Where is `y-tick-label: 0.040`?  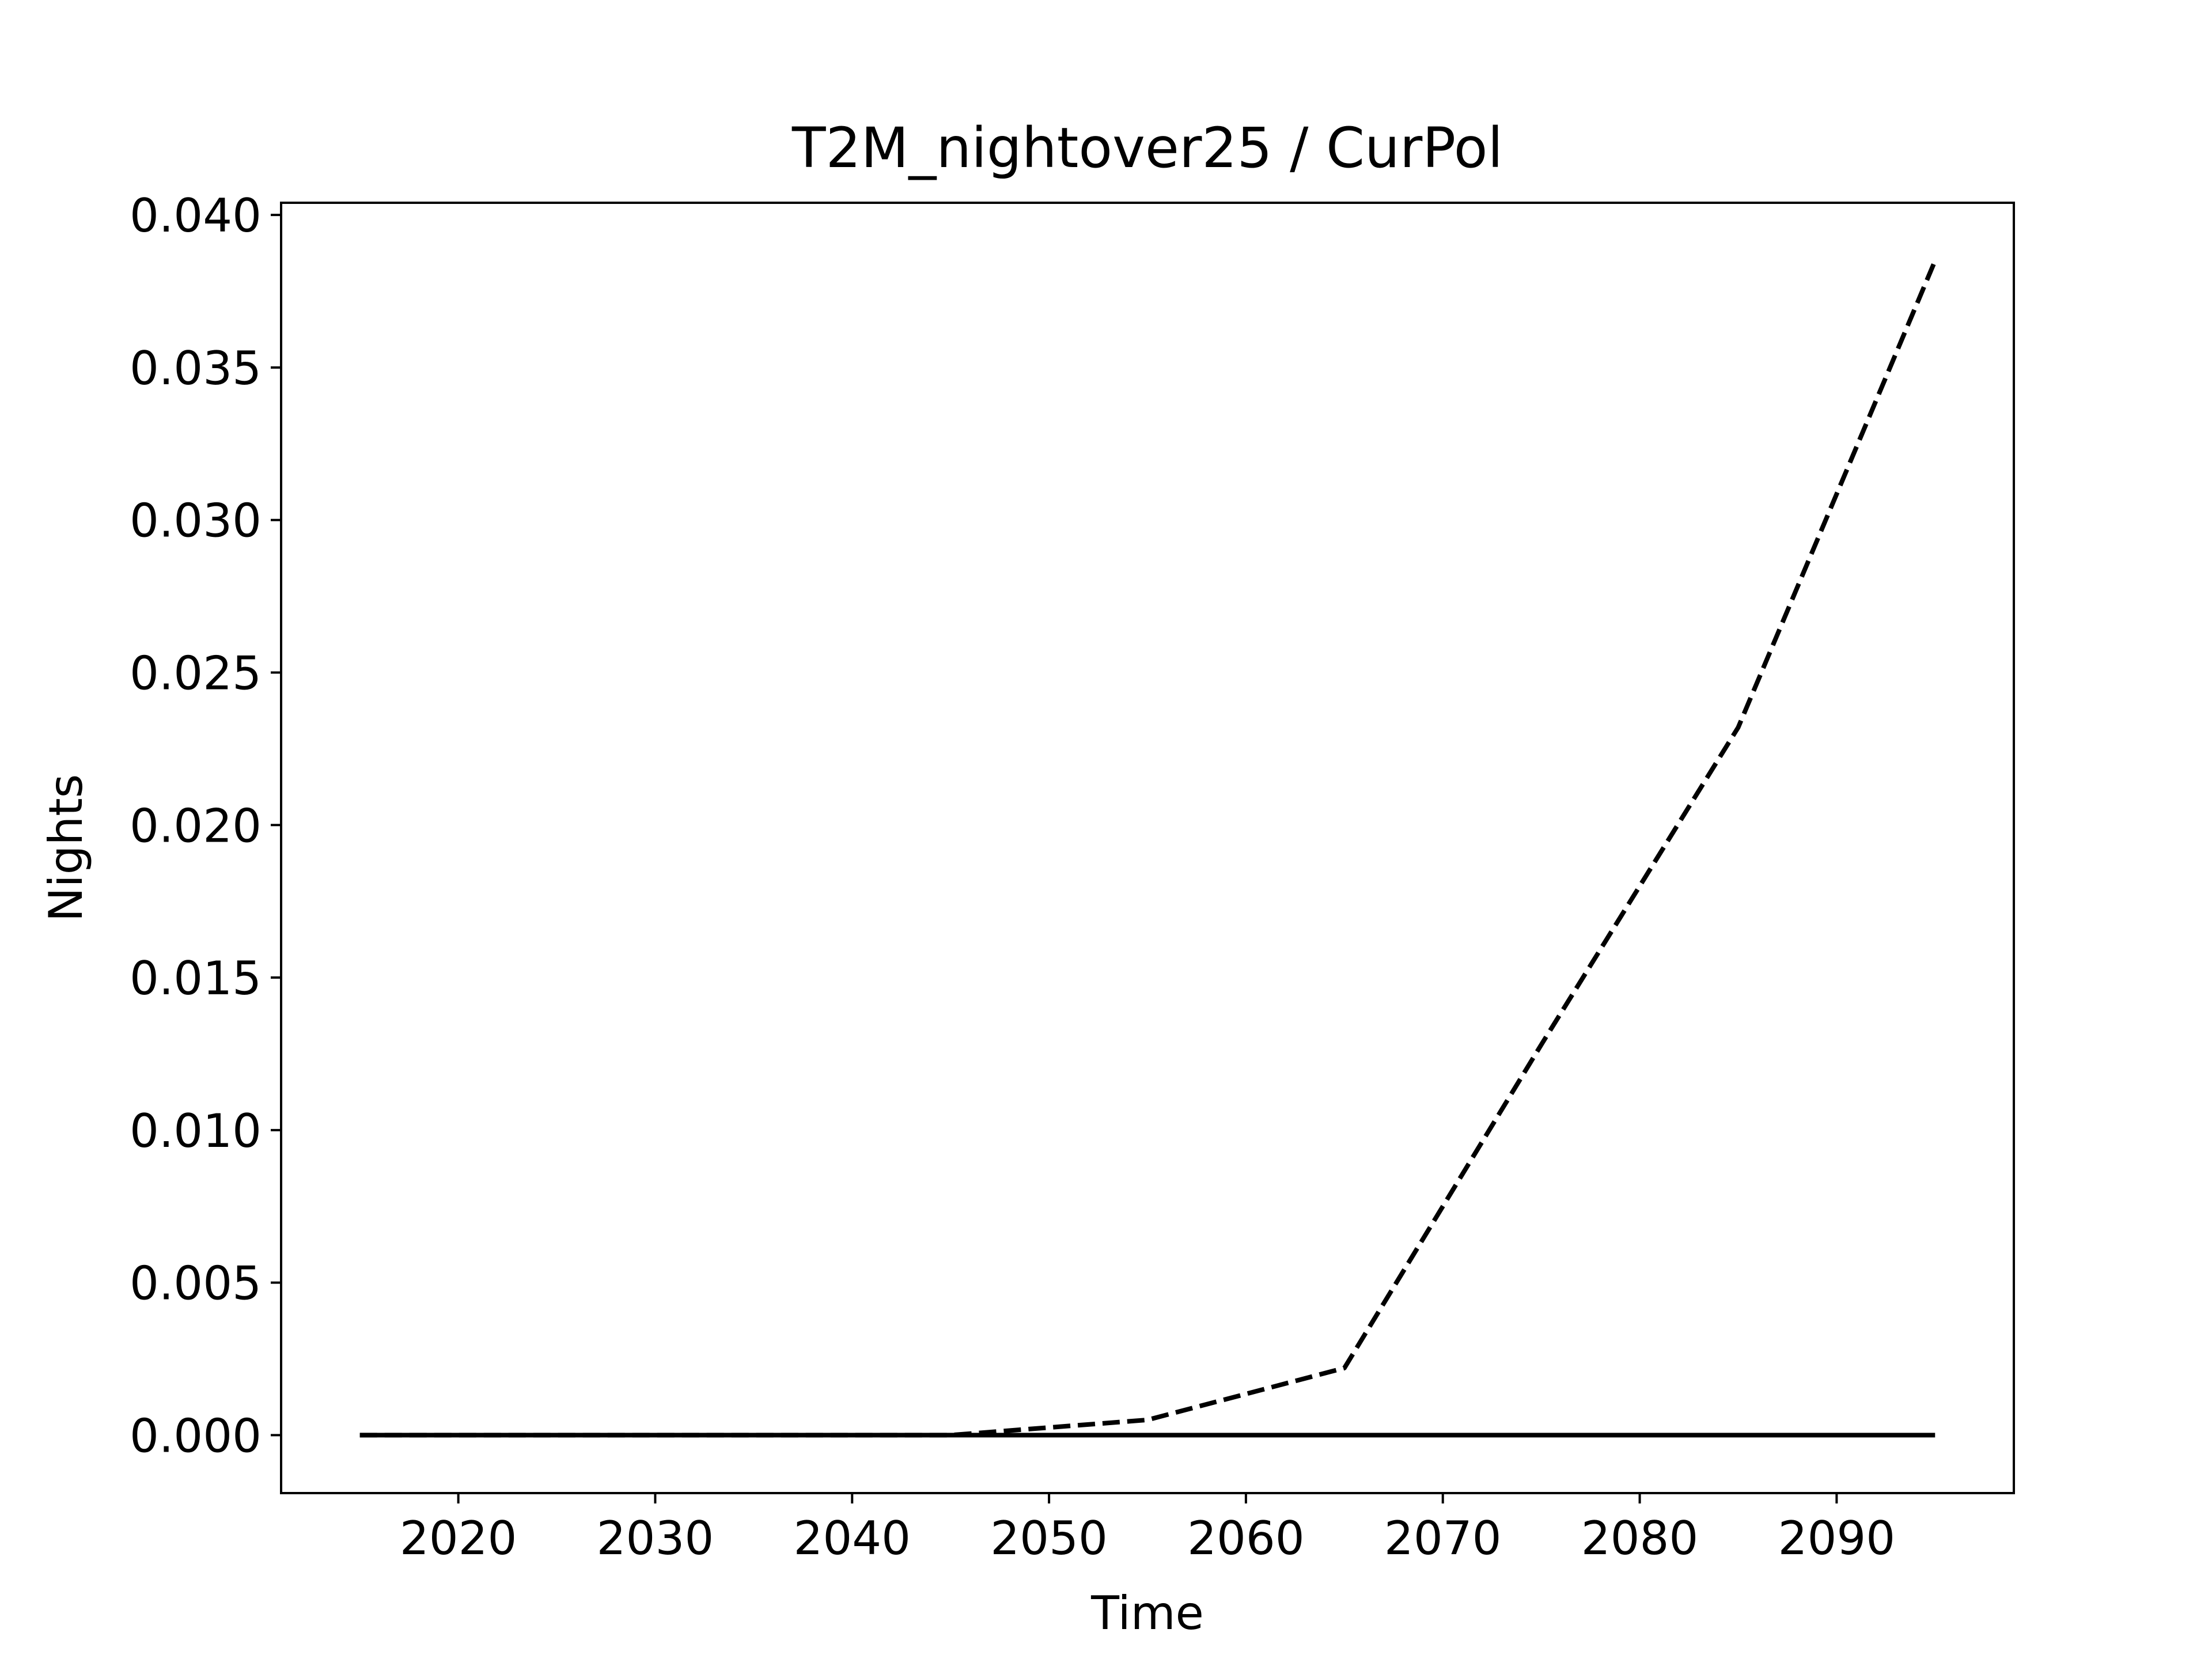 y-tick-label: 0.040 is located at coordinates (196, 216).